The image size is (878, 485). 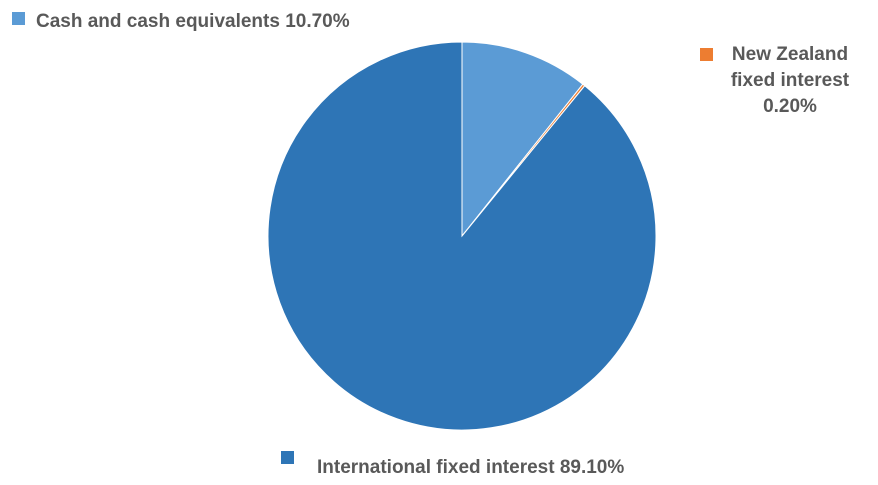 I want to click on legend-swatch-international-fixed-interest, so click(x=287, y=457).